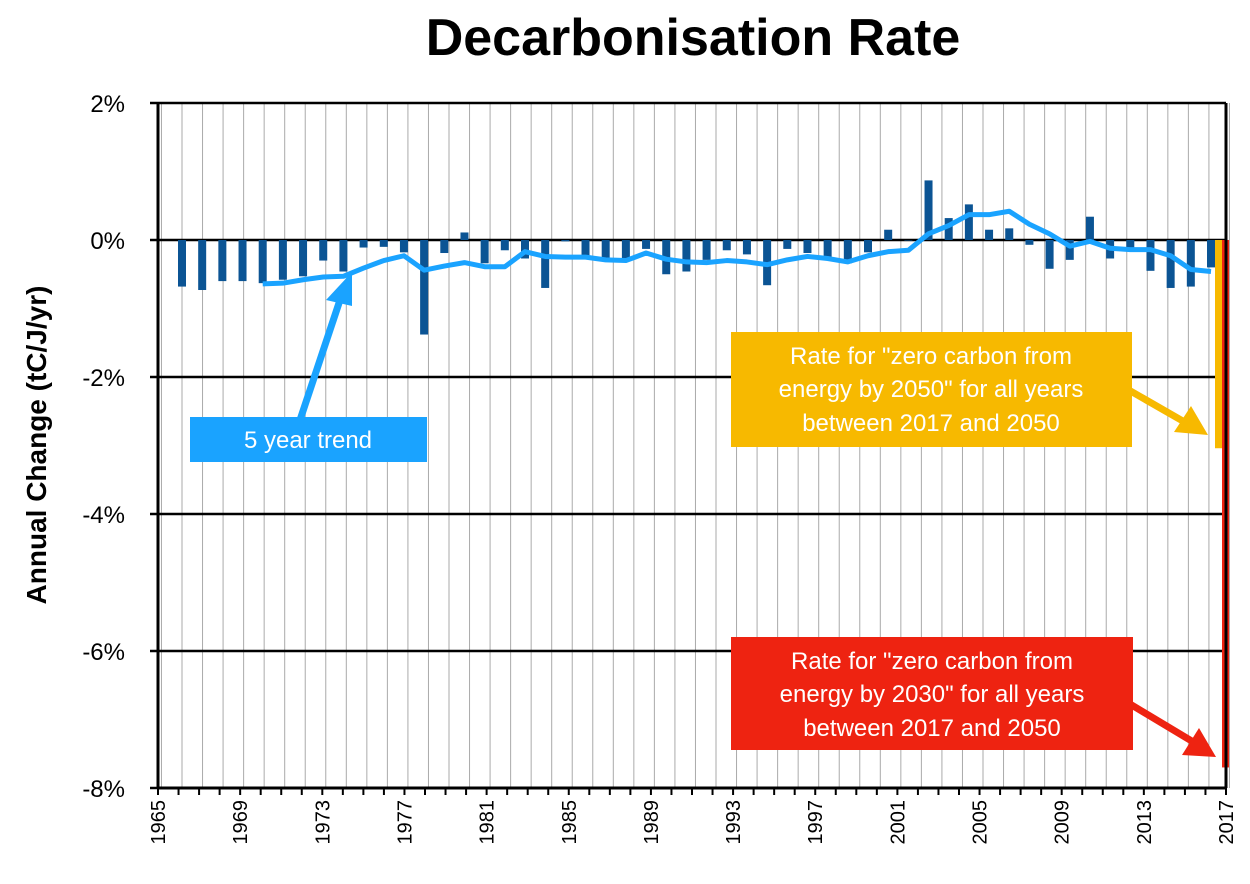  I want to click on bar-1985, so click(565, 241).